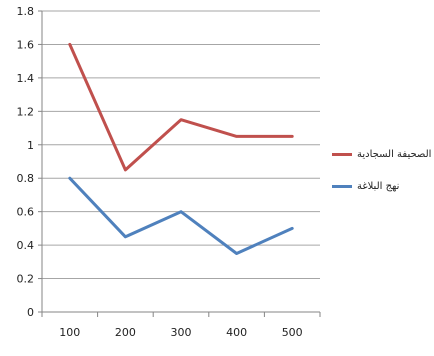  Describe the element at coordinates (26, 11) in the screenshot. I see `y-tick-label: 1.8` at that location.